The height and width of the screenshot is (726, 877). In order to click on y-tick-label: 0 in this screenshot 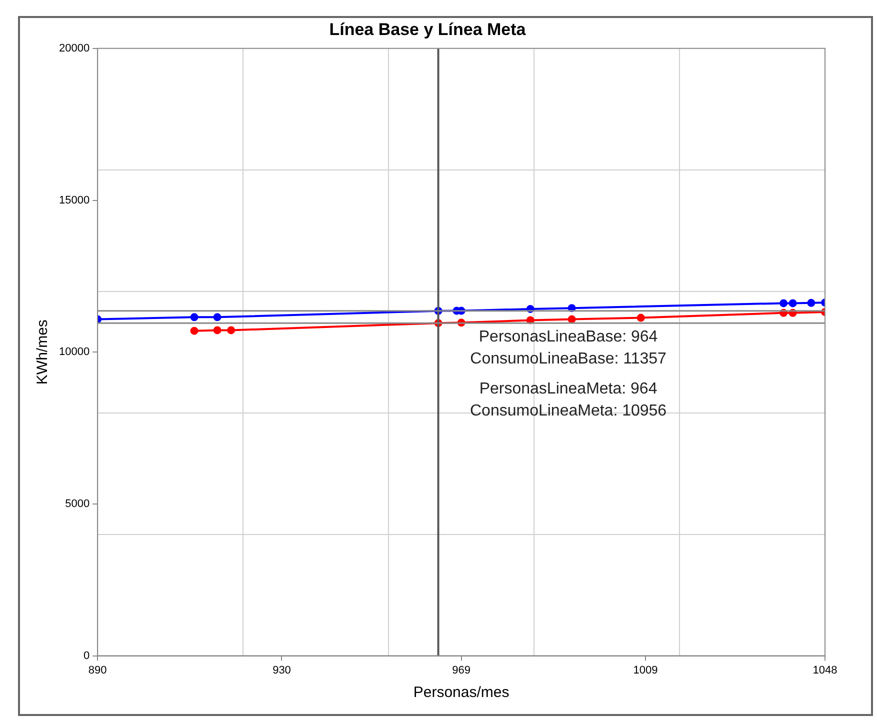, I will do `click(86, 656)`.